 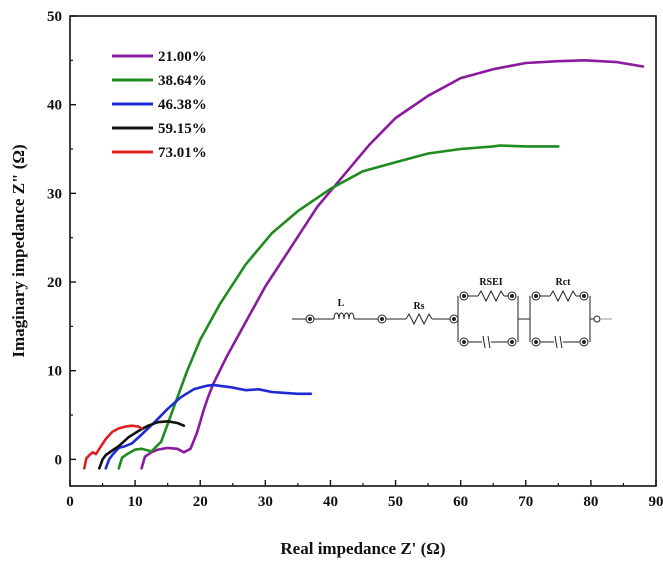 What do you see at coordinates (525, 502) in the screenshot?
I see `x-tick-label: 70` at bounding box center [525, 502].